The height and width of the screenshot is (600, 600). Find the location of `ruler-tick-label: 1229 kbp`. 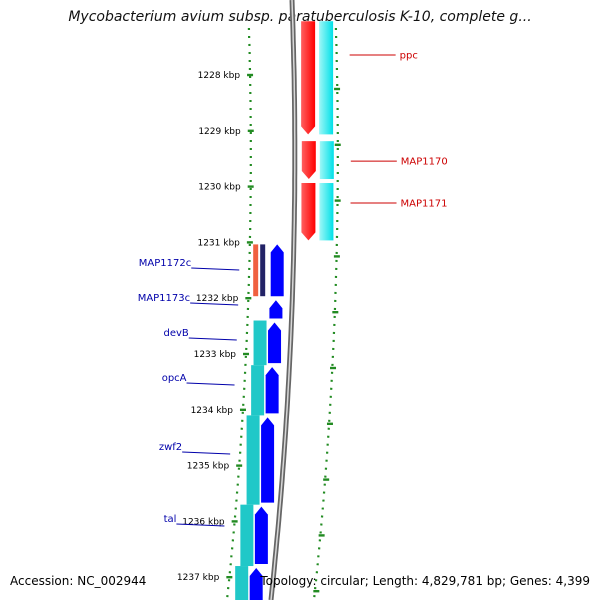

ruler-tick-label: 1229 kbp is located at coordinates (219, 132).